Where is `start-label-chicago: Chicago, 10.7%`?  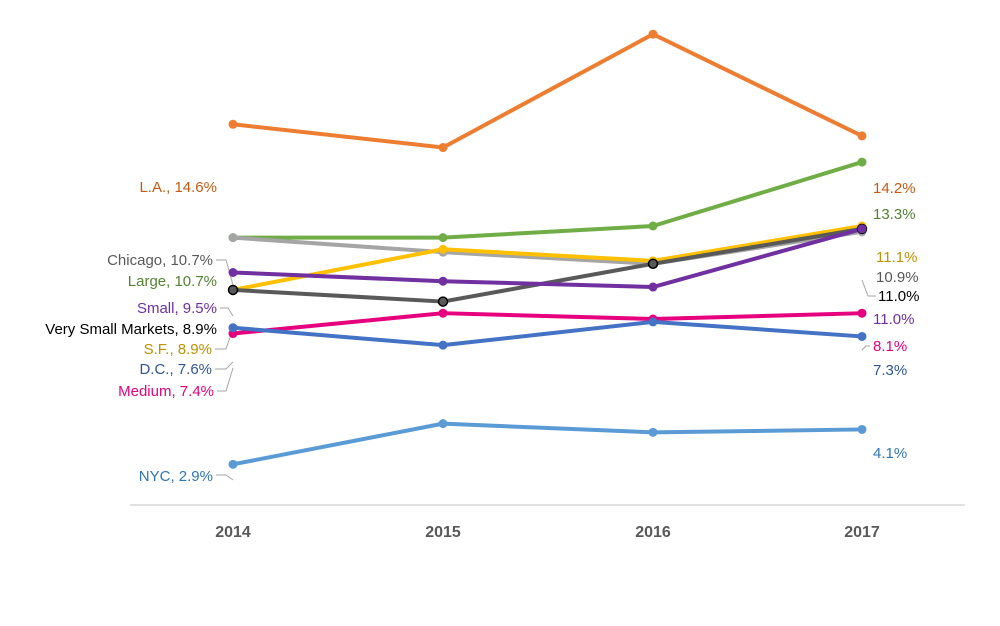 start-label-chicago: Chicago, 10.7% is located at coordinates (160, 260).